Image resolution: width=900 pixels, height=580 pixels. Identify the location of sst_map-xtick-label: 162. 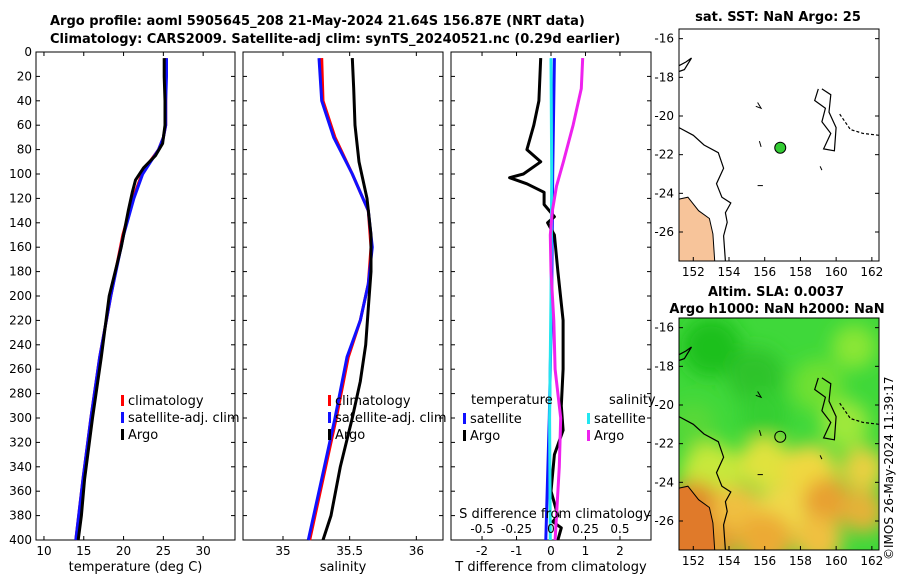
(871, 272).